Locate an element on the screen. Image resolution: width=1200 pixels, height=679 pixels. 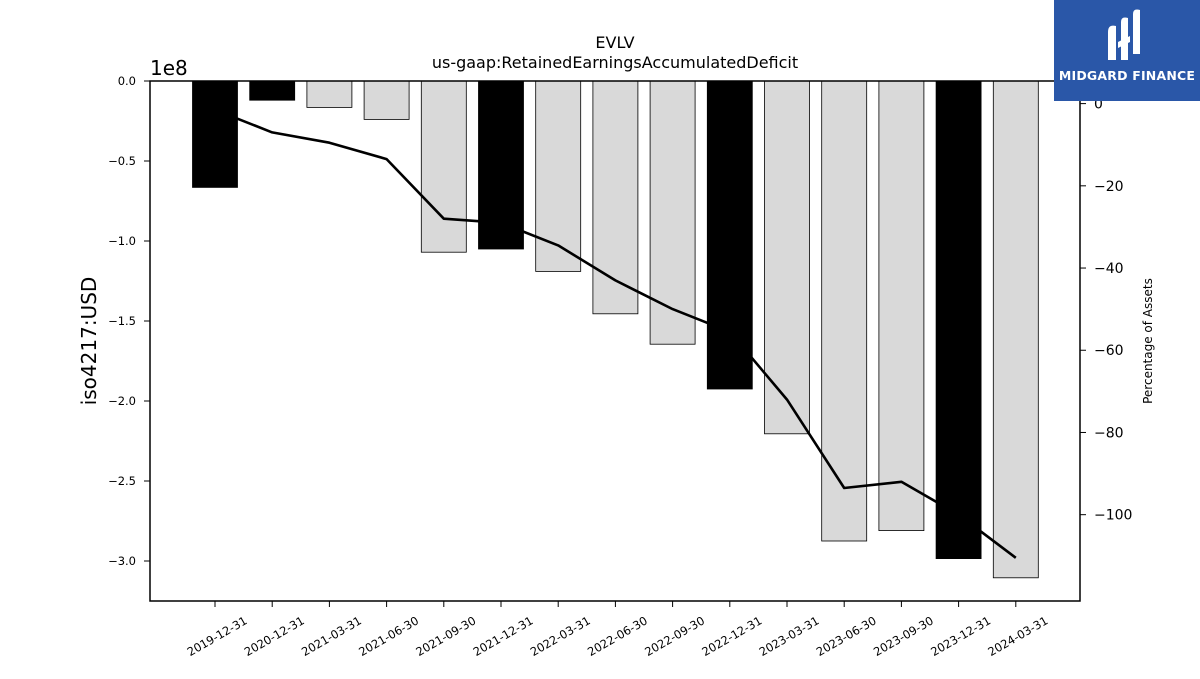
x-tick-label: 2023-03-31 is located at coordinates (789, 636).